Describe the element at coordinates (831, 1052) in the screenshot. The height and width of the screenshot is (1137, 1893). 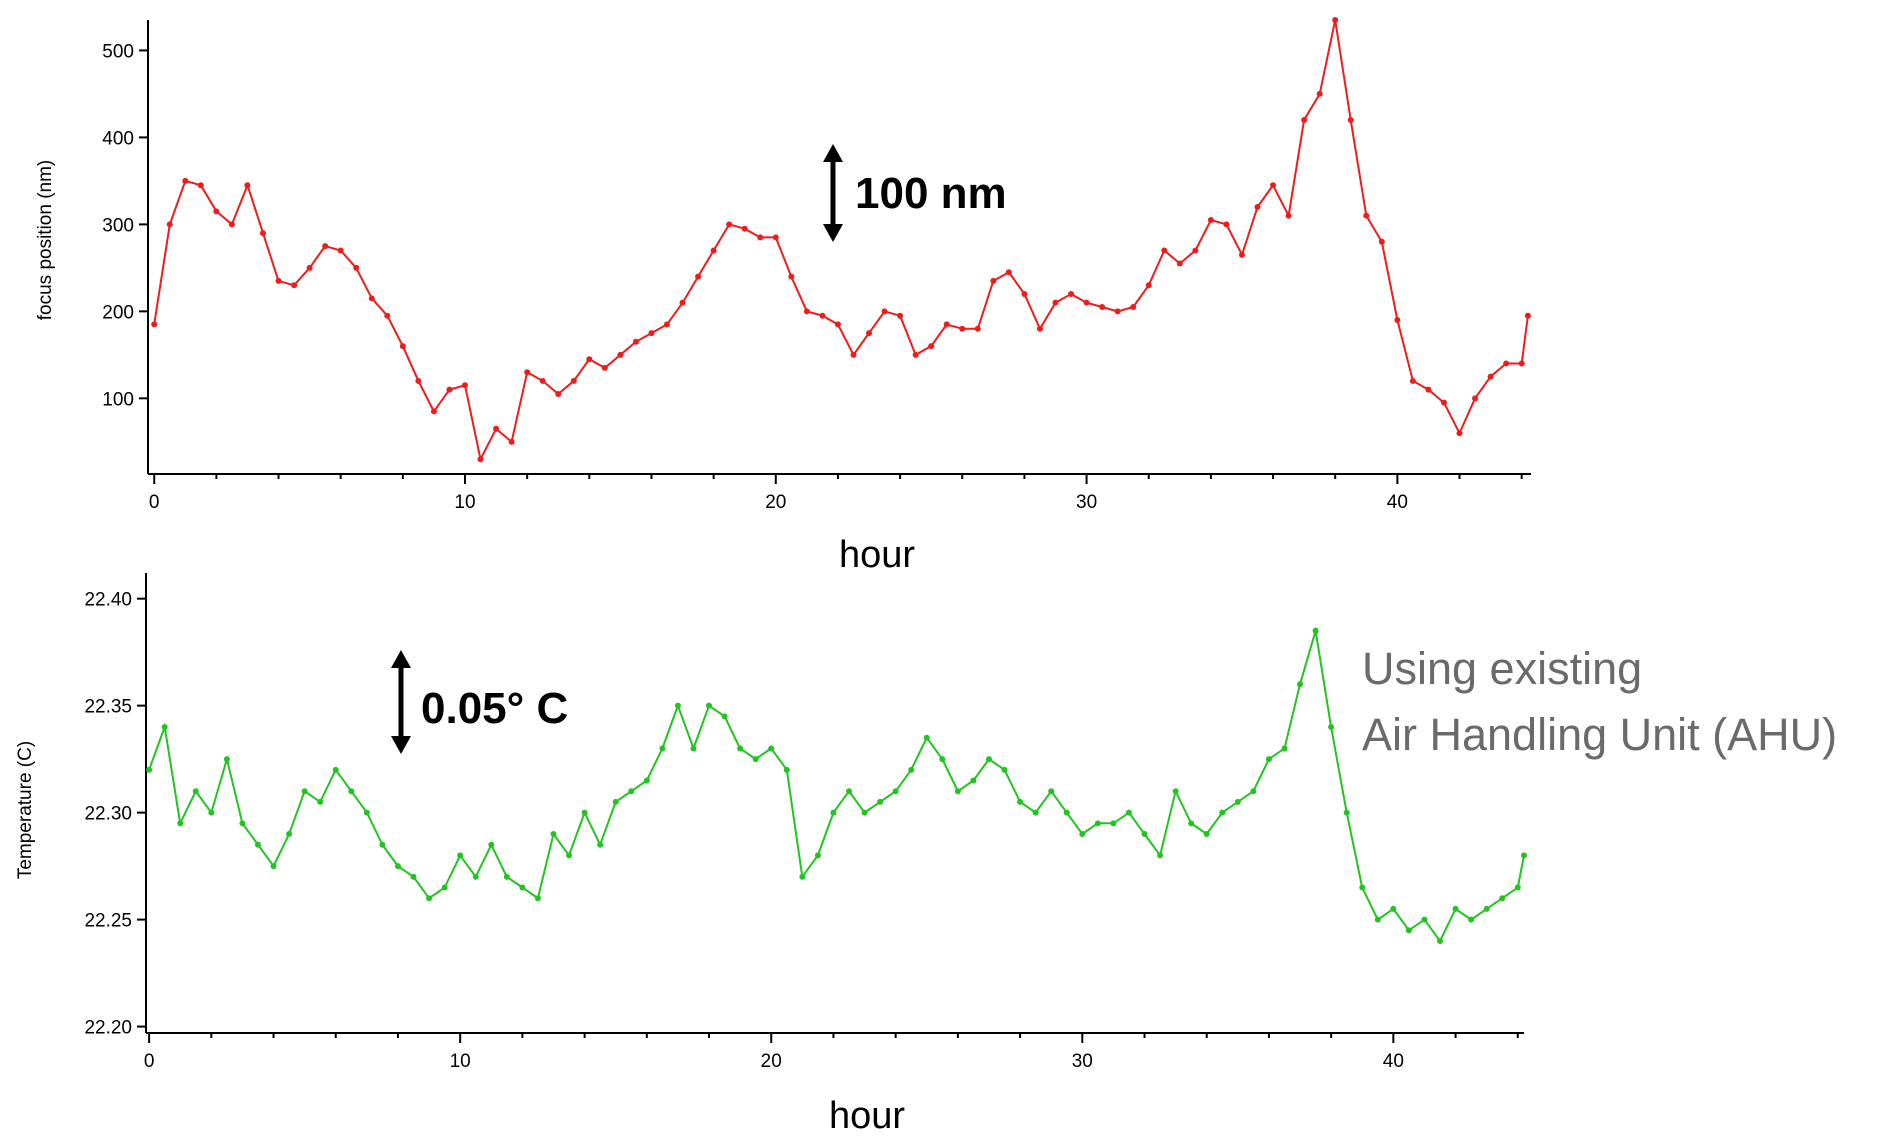
I see `temp-x-ticks: 0 10 20 30 40` at that location.